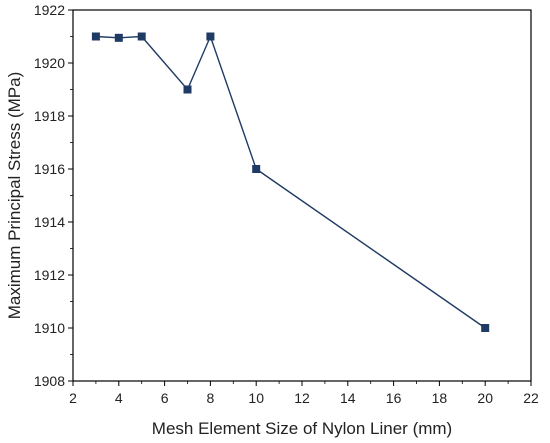 The width and height of the screenshot is (550, 443). I want to click on y-tick-label: 1922, so click(49, 10).